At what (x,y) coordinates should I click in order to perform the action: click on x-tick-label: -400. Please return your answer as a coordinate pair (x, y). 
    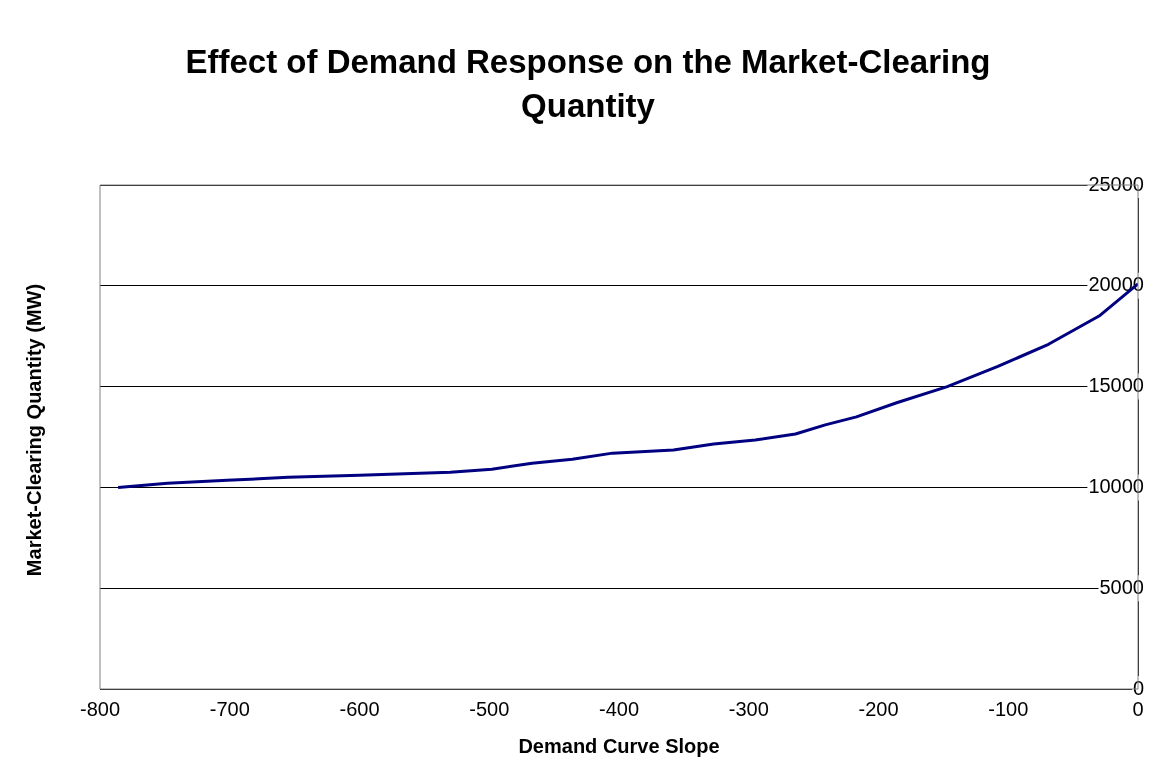
    Looking at the image, I should click on (619, 708).